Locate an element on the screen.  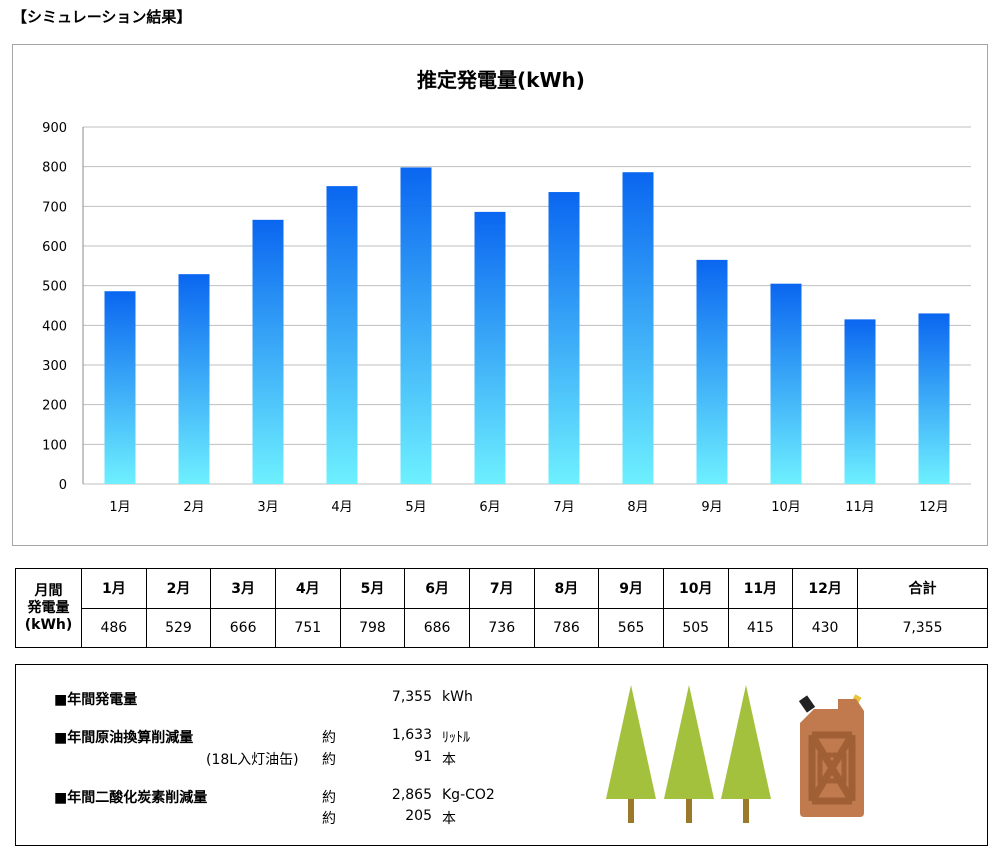
x-tick-label: 11月 is located at coordinates (860, 507).